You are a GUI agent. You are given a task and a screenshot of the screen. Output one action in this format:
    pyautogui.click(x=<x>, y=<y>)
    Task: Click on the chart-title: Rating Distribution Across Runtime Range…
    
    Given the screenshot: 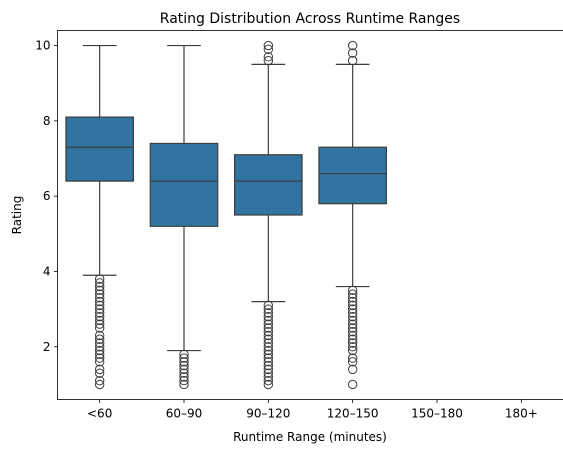 What is the action you would take?
    pyautogui.click(x=310, y=19)
    